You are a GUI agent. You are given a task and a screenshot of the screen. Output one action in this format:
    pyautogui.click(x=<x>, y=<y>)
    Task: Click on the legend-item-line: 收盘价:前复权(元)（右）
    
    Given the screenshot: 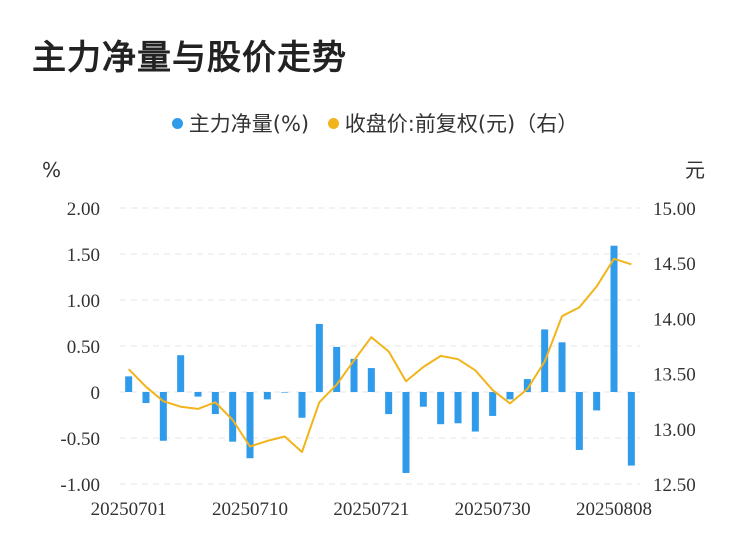 What is the action you would take?
    pyautogui.click(x=453, y=123)
    